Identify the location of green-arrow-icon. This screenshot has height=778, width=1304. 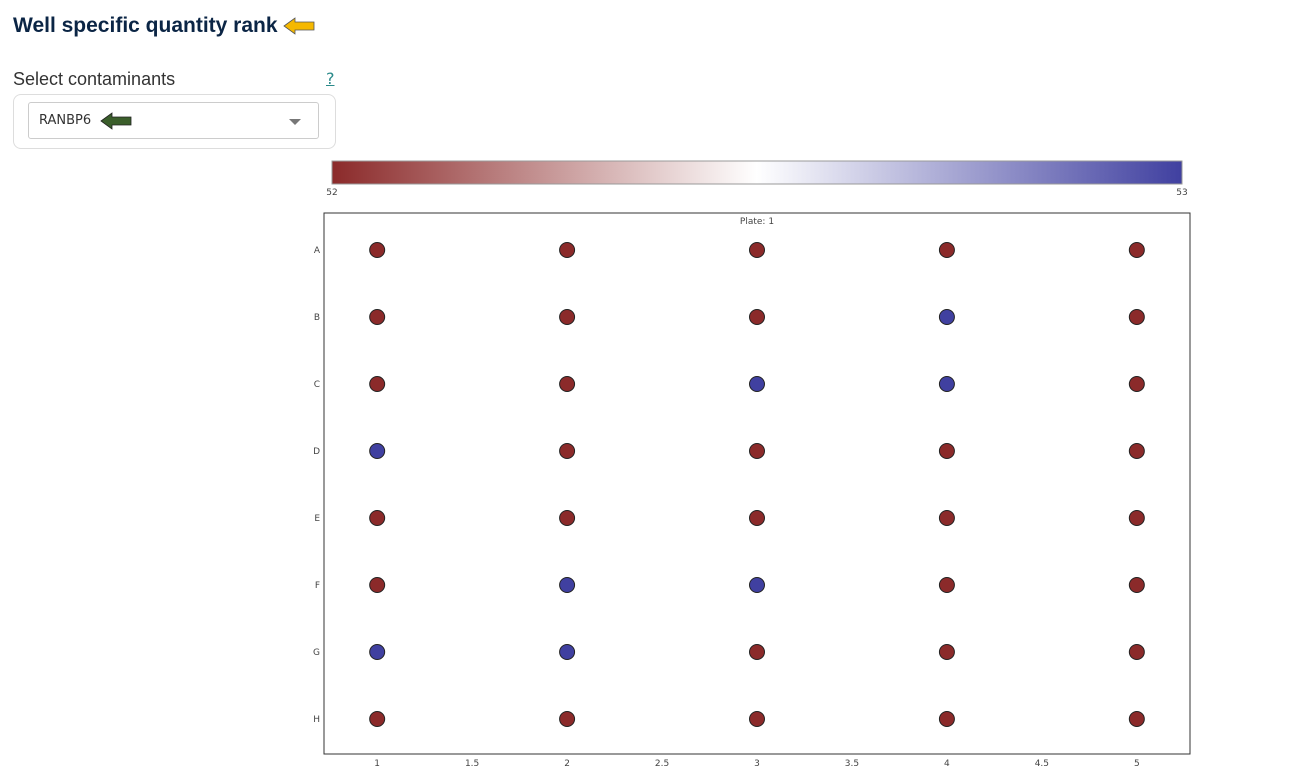
(116, 120).